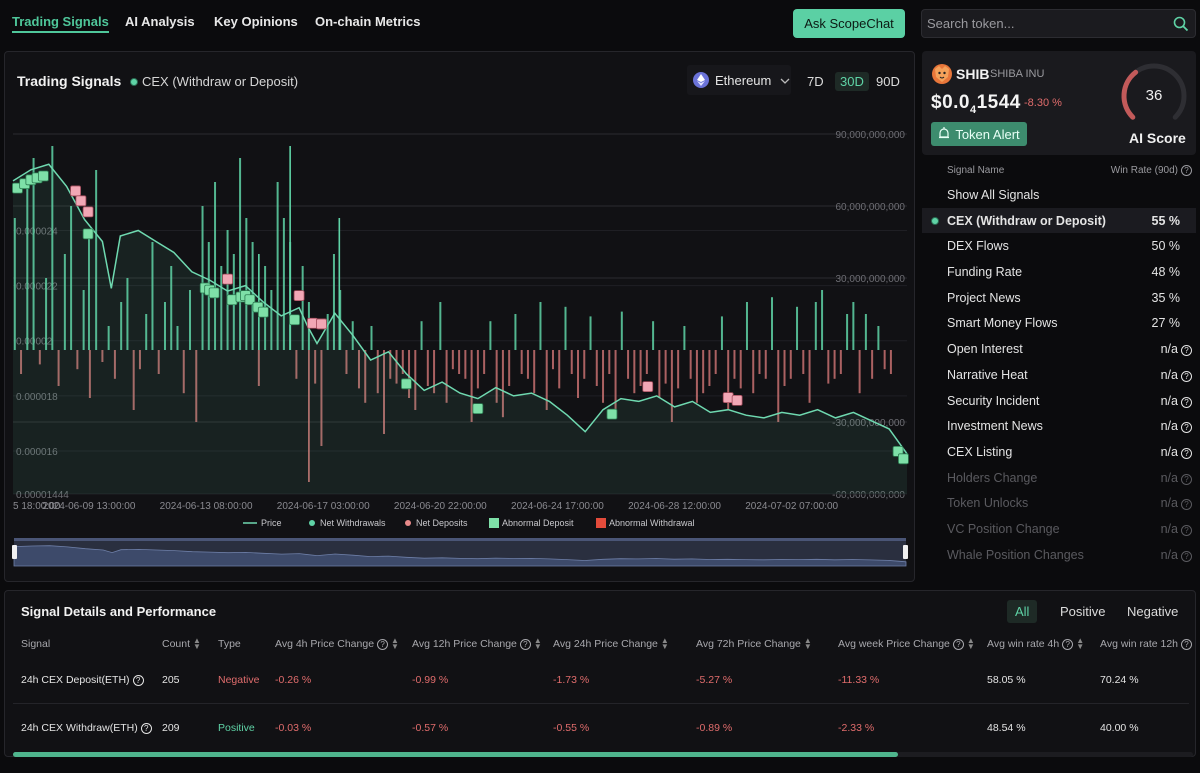 The height and width of the screenshot is (773, 1200). Describe the element at coordinates (1059, 529) in the screenshot. I see `signal-item: VC Position Change n/a?` at that location.